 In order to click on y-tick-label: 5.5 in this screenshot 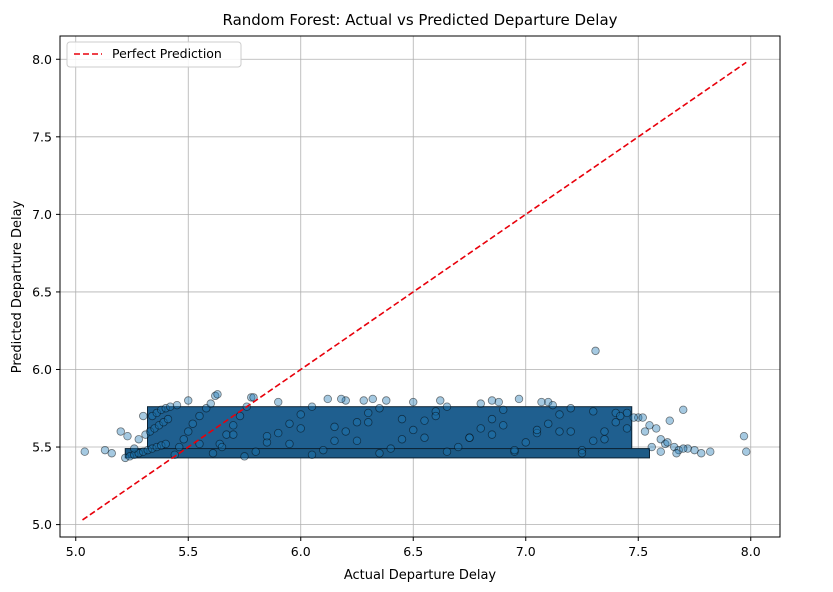, I will do `click(42, 447)`.